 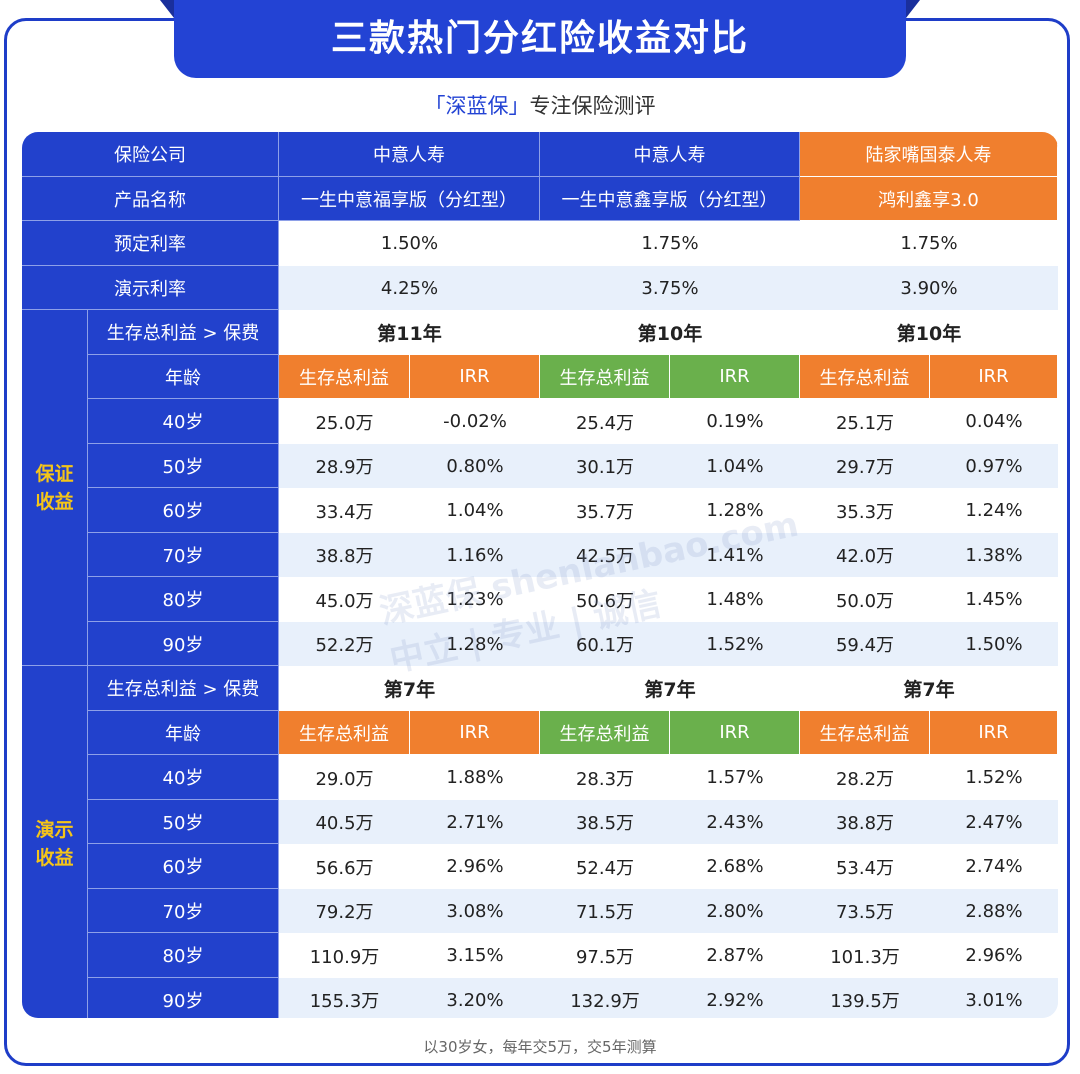 What do you see at coordinates (475, 777) in the screenshot?
I see `irr-value: 1.88%` at bounding box center [475, 777].